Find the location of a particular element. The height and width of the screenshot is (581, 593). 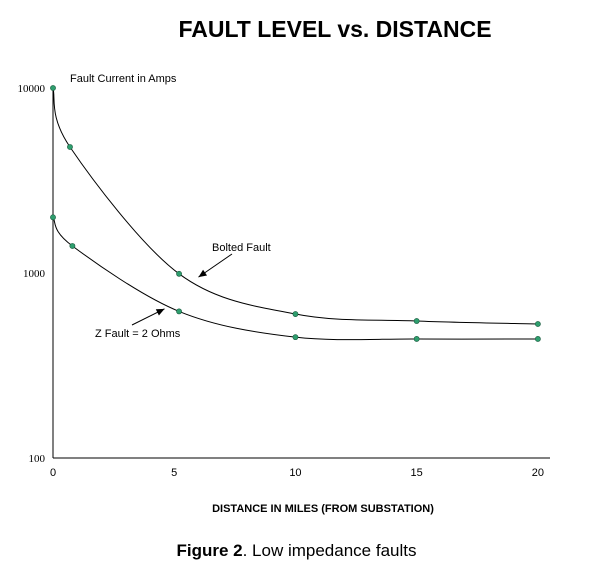

figure-caption-text: . Low impedance faults is located at coordinates (329, 550).